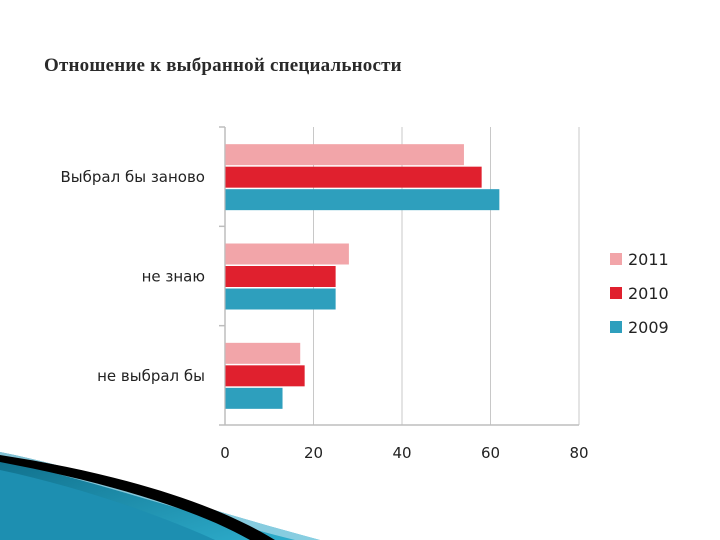 Image resolution: width=720 pixels, height=540 pixels. What do you see at coordinates (223, 65) in the screenshot?
I see `slide-title: Отношение к выбранной специальности` at bounding box center [223, 65].